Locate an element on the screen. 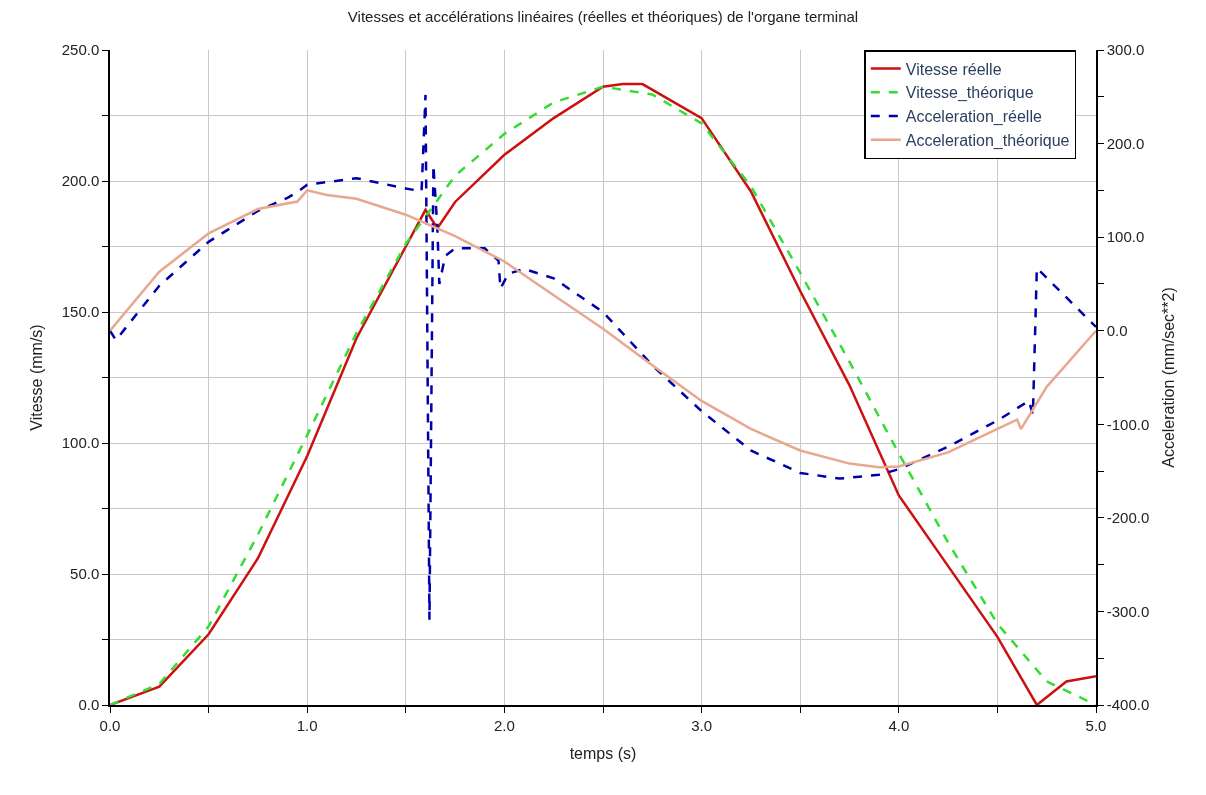 The height and width of the screenshot is (795, 1206). y2-tick-label: 0.0 is located at coordinates (1117, 330).